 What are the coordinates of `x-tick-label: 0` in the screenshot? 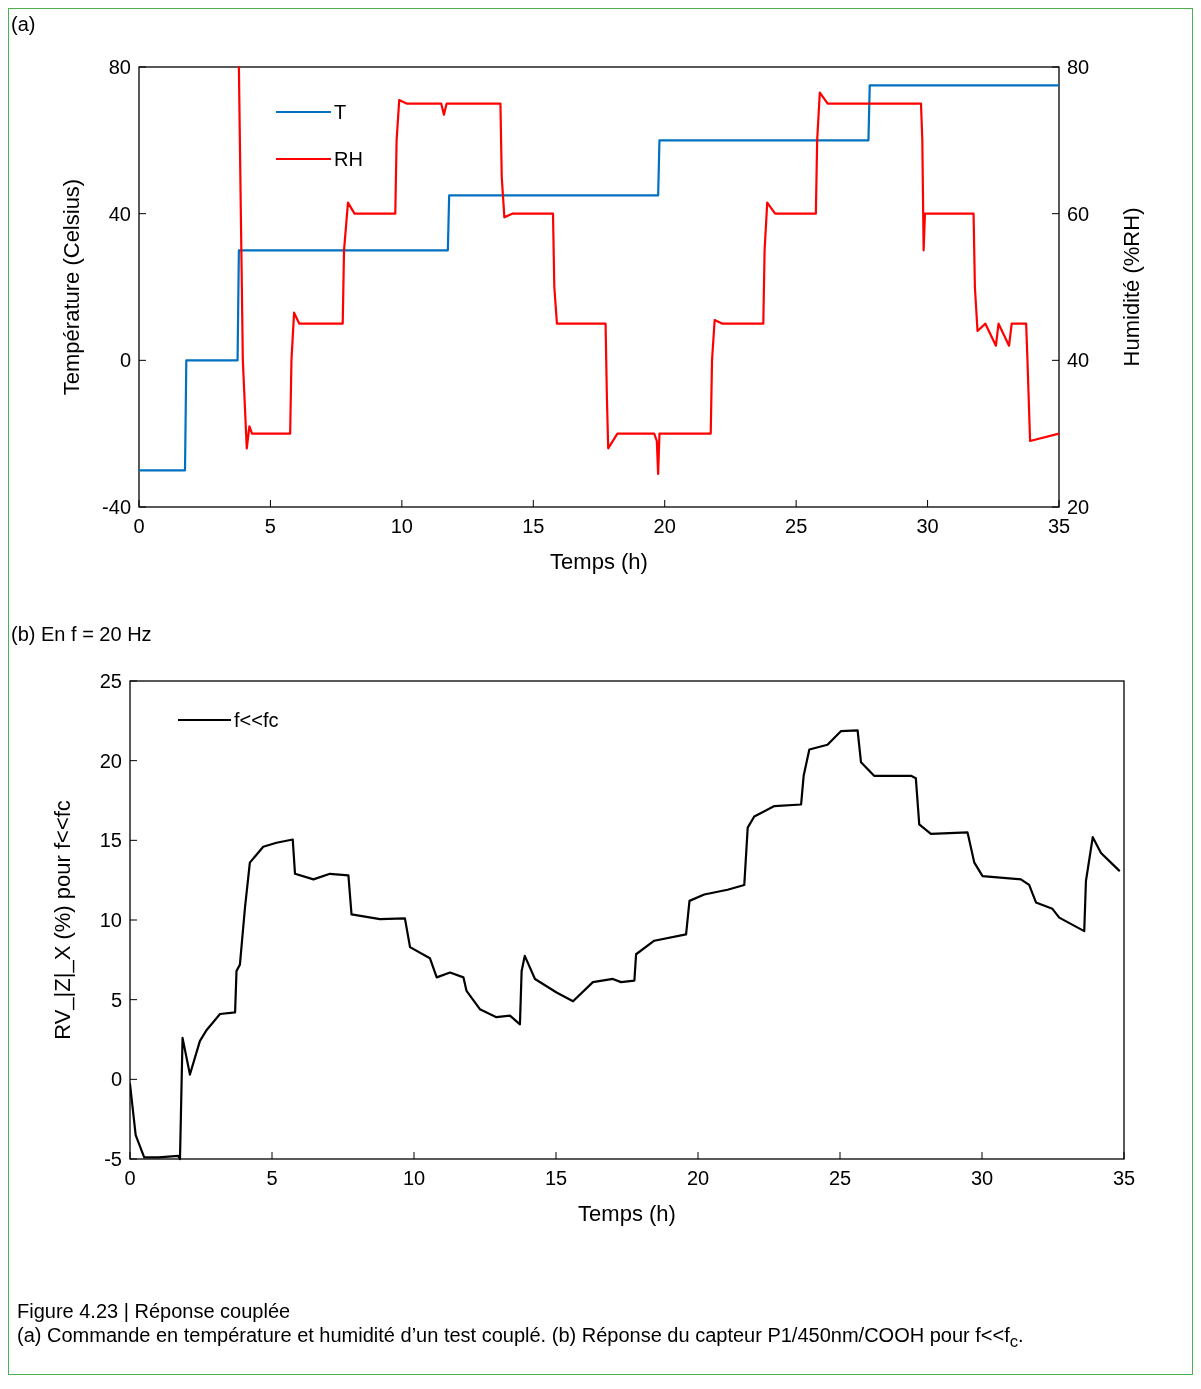 It's located at (139, 526).